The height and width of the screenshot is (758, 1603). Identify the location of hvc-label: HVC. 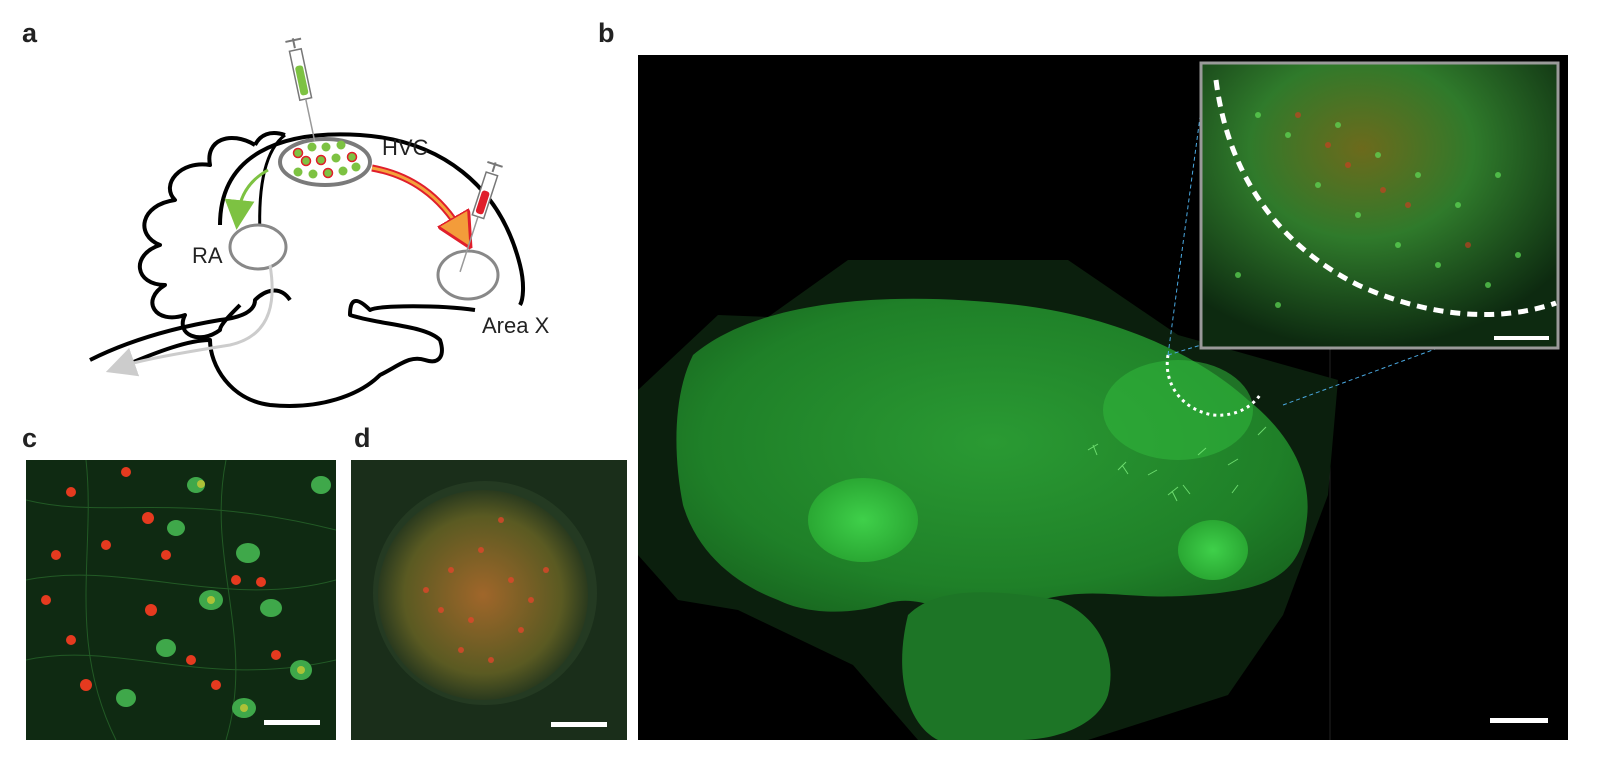
(405, 147).